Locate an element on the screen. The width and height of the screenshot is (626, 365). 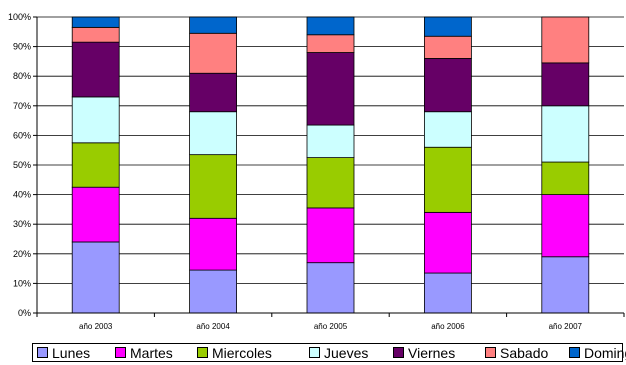
legend-item-martes: Martes is located at coordinates (144, 352).